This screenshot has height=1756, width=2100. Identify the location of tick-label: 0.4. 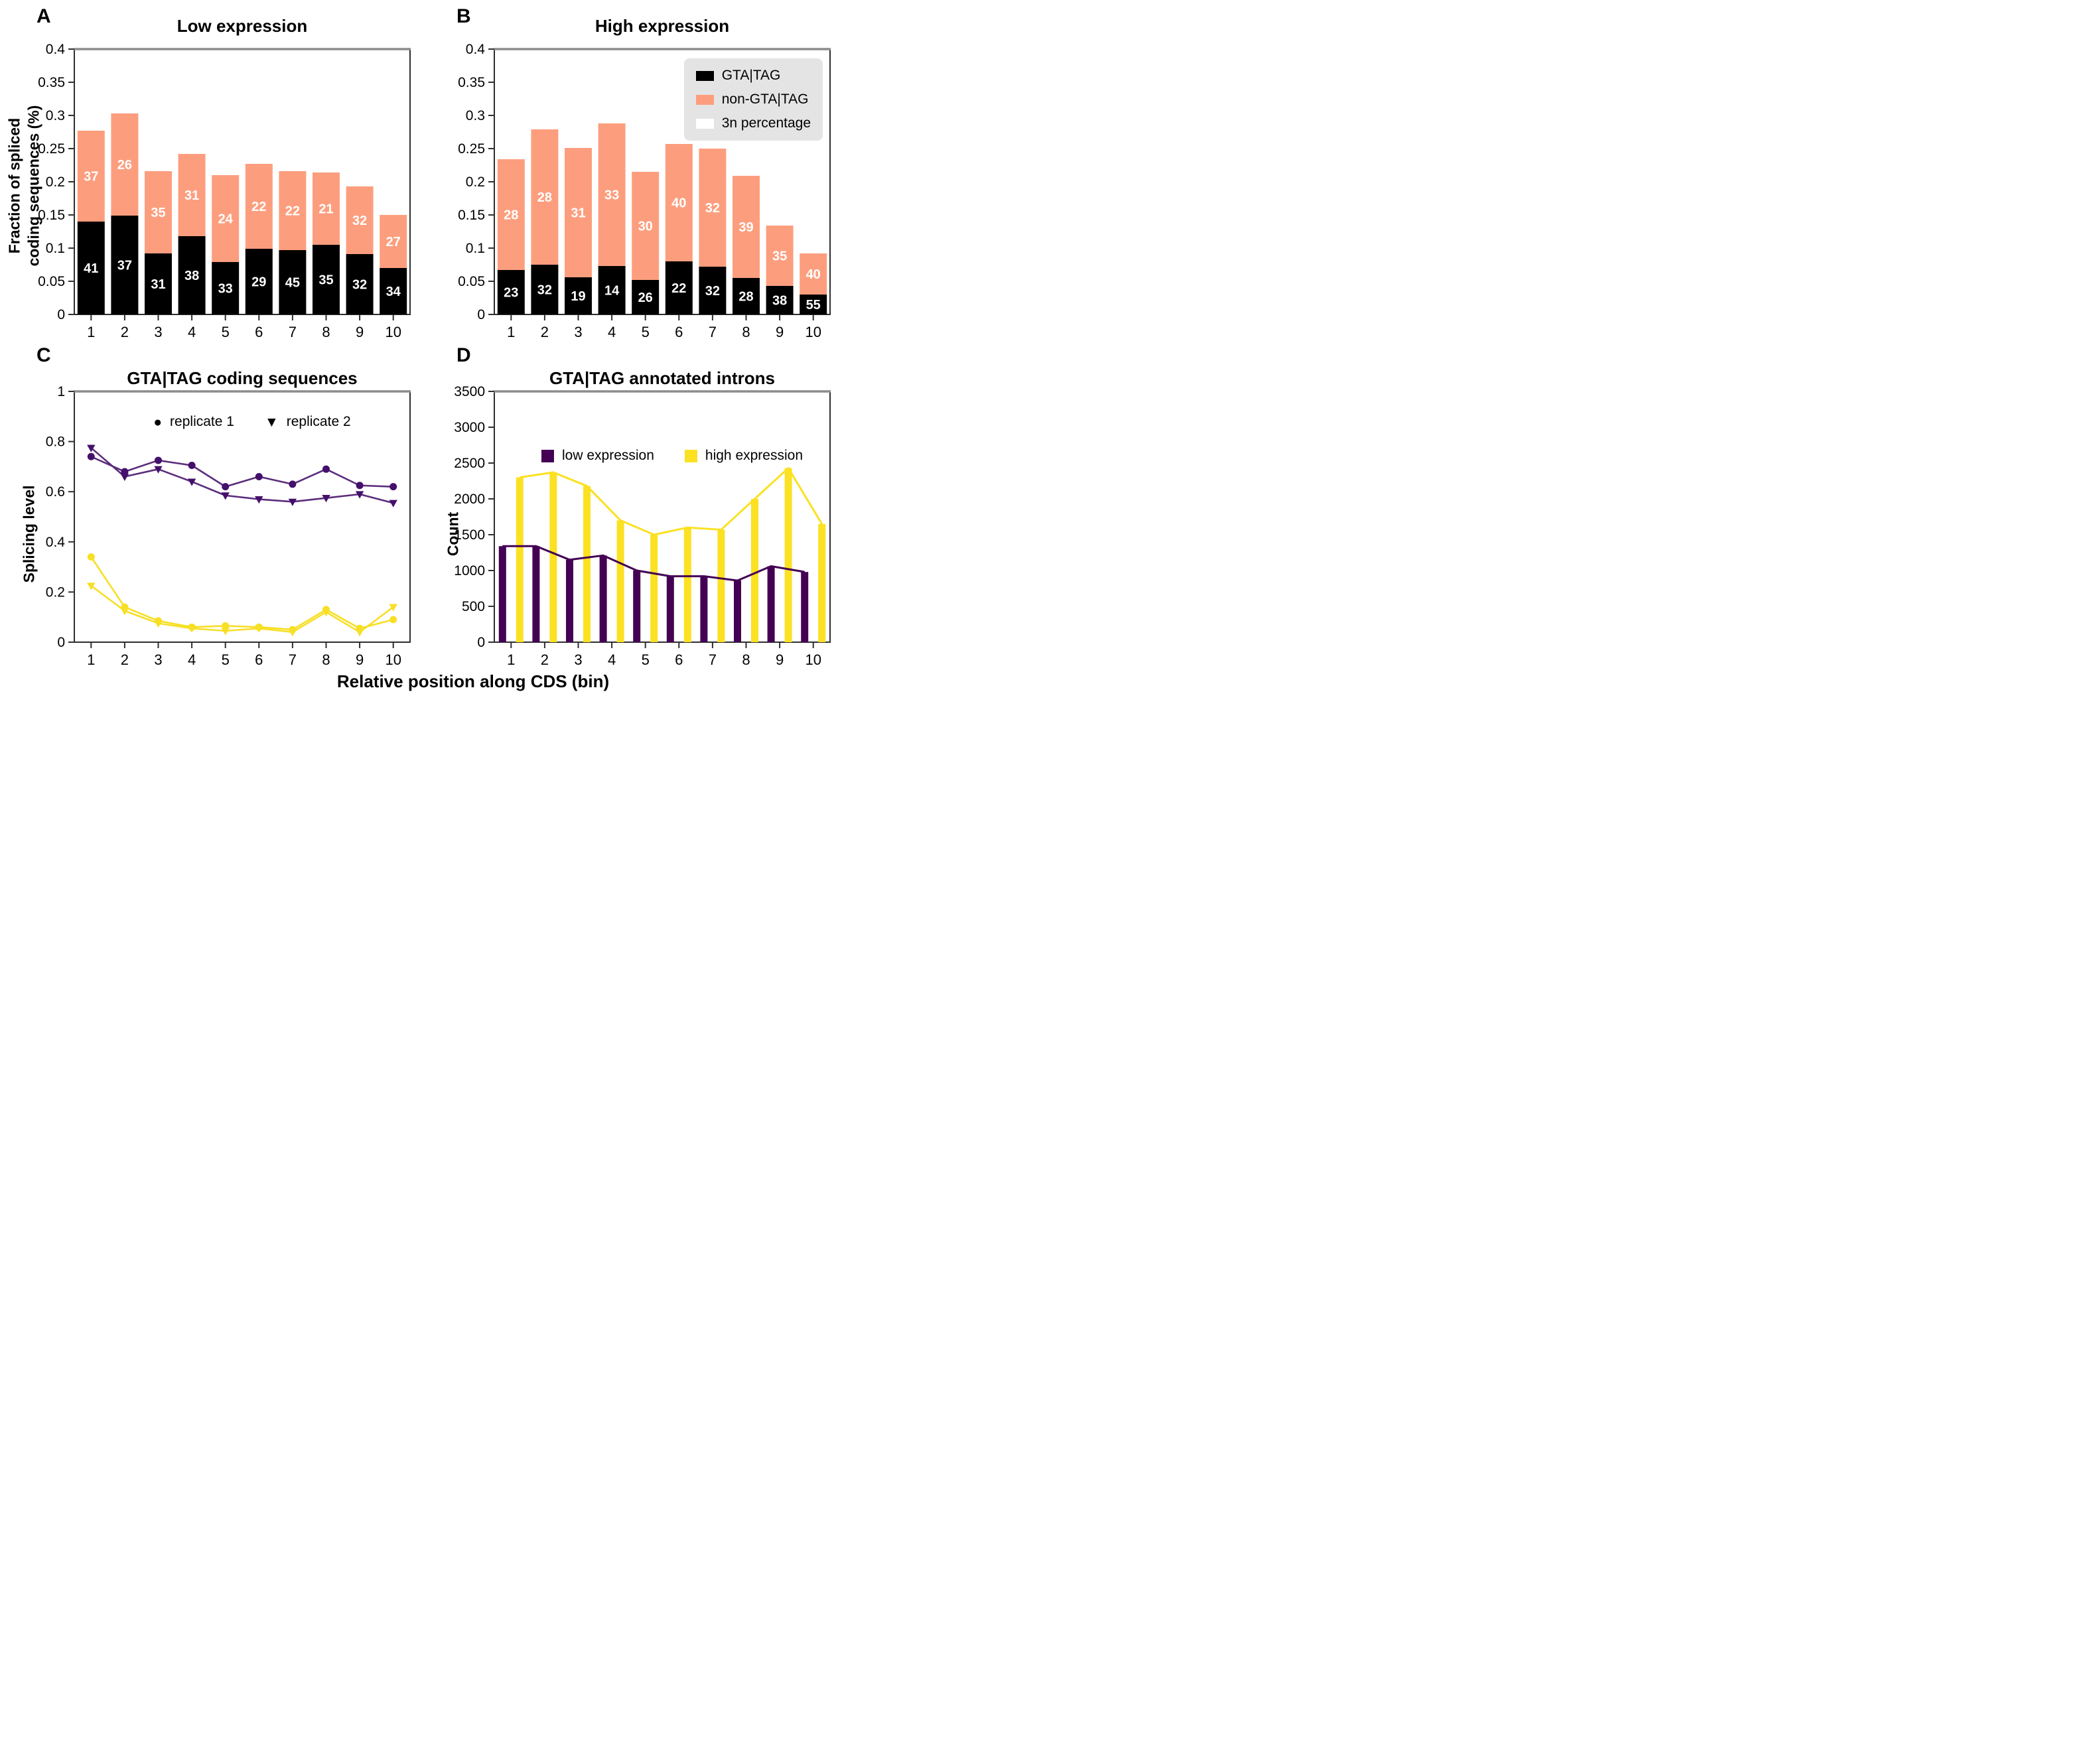
(56, 543).